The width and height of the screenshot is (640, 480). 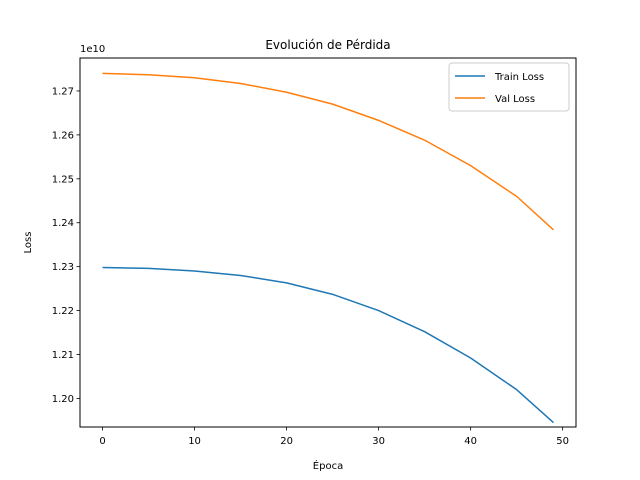 What do you see at coordinates (63, 267) in the screenshot?
I see `y-tick-label: 1.23` at bounding box center [63, 267].